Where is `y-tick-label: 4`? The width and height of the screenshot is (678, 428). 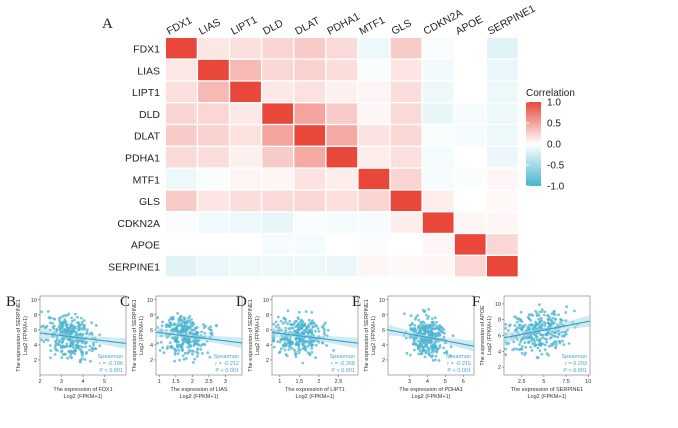 y-tick-label: 4 is located at coordinates (151, 346).